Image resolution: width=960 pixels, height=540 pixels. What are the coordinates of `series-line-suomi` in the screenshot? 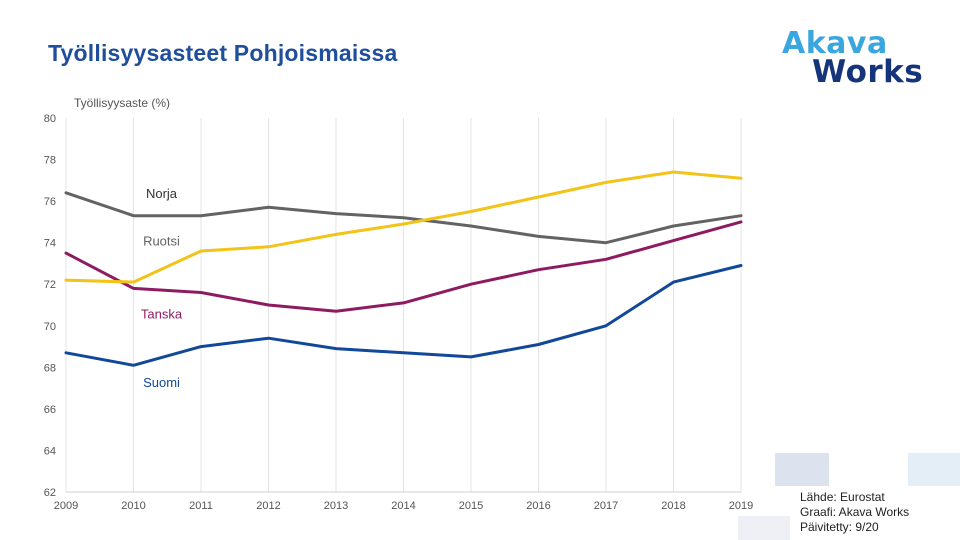 It's located at (403, 315).